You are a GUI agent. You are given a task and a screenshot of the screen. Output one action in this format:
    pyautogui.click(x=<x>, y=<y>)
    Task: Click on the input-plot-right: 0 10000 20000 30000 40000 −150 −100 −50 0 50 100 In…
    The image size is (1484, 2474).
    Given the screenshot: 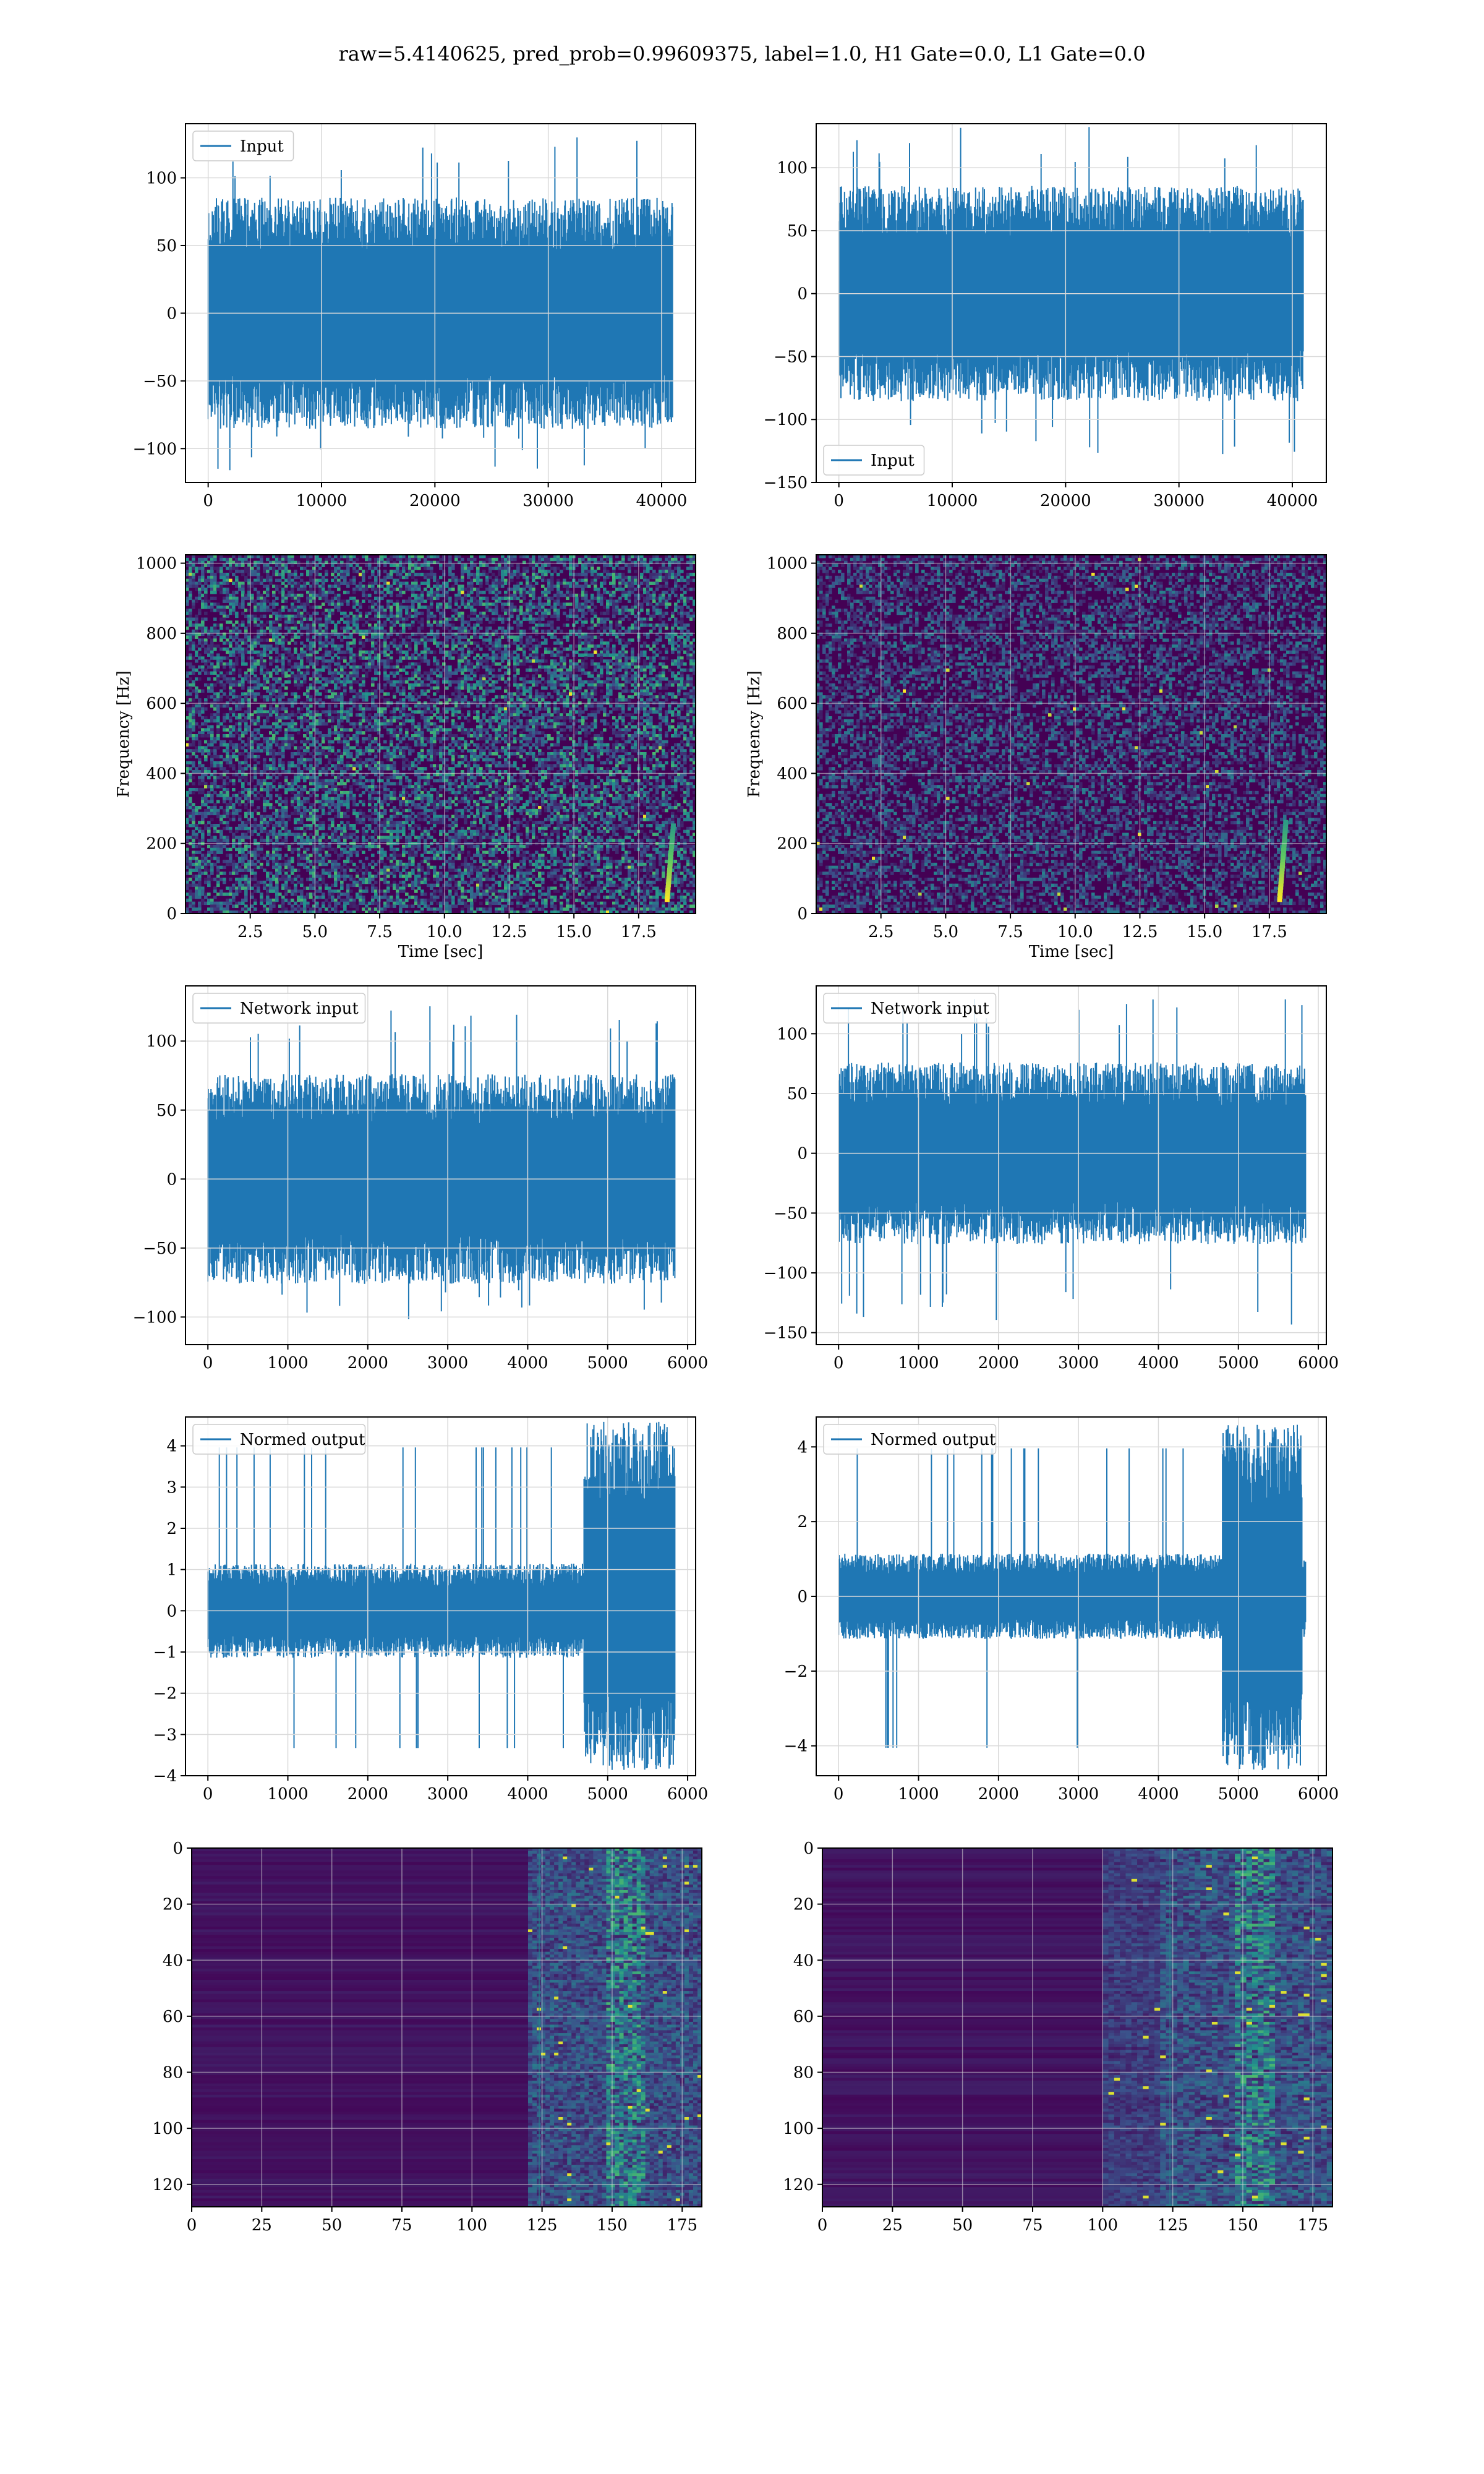 What is the action you would take?
    pyautogui.click(x=1037, y=325)
    